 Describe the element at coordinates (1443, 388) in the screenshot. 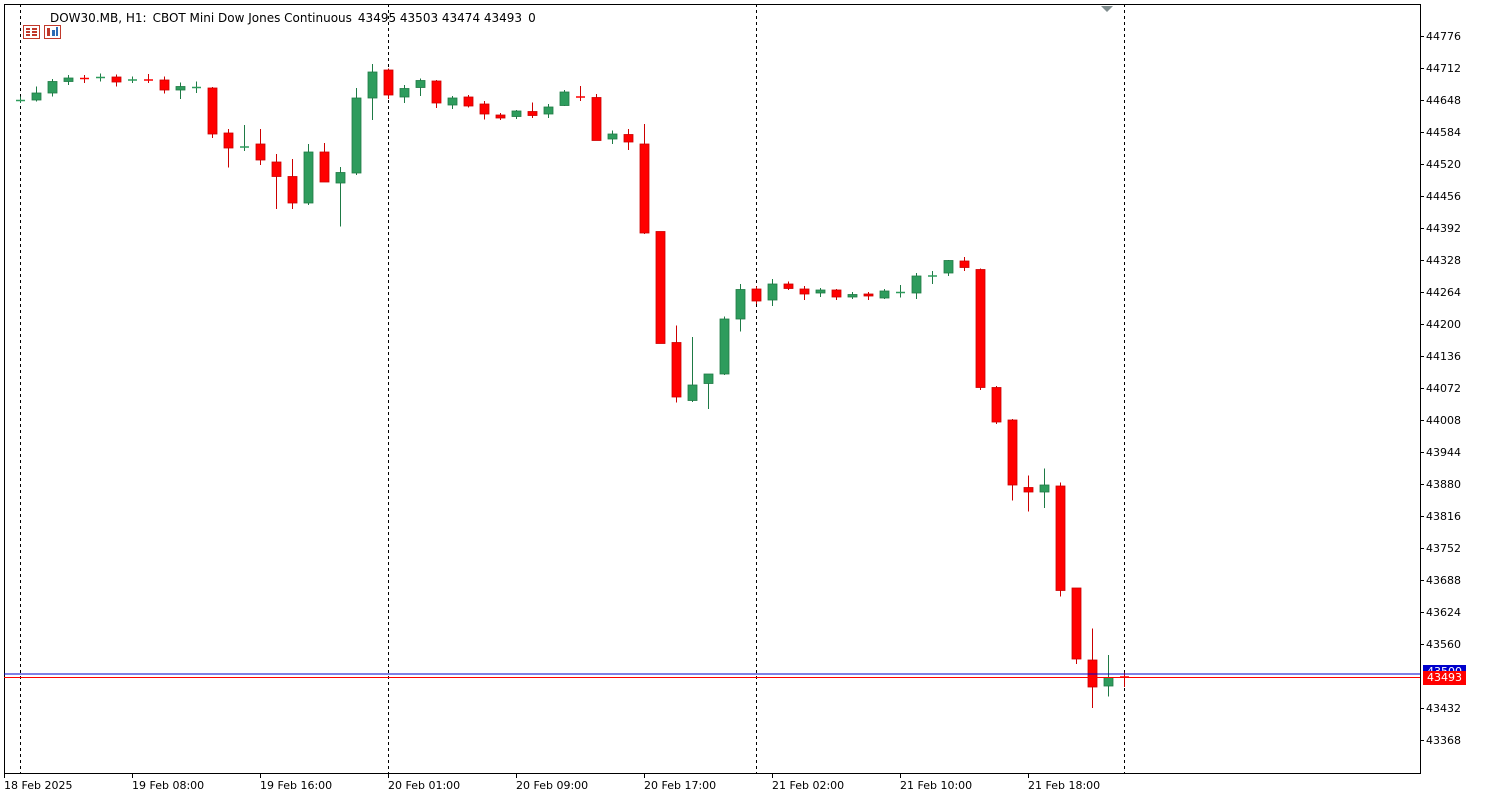

I see `price-tick-label: 44072` at that location.